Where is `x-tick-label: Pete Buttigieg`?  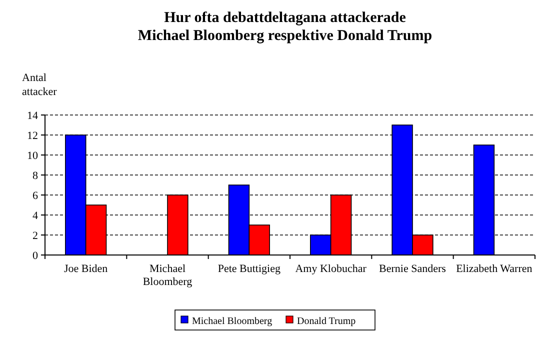
x-tick-label: Pete Buttigieg is located at coordinates (249, 269).